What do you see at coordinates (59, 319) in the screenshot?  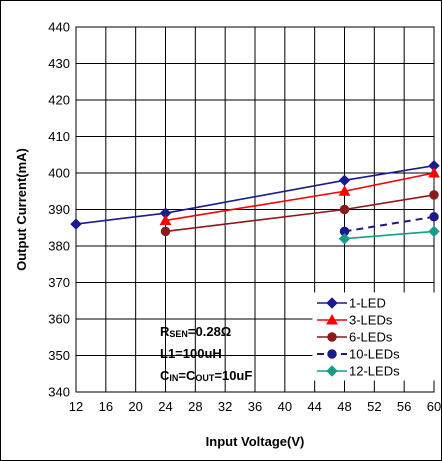 I see `y-tick-label: 360` at bounding box center [59, 319].